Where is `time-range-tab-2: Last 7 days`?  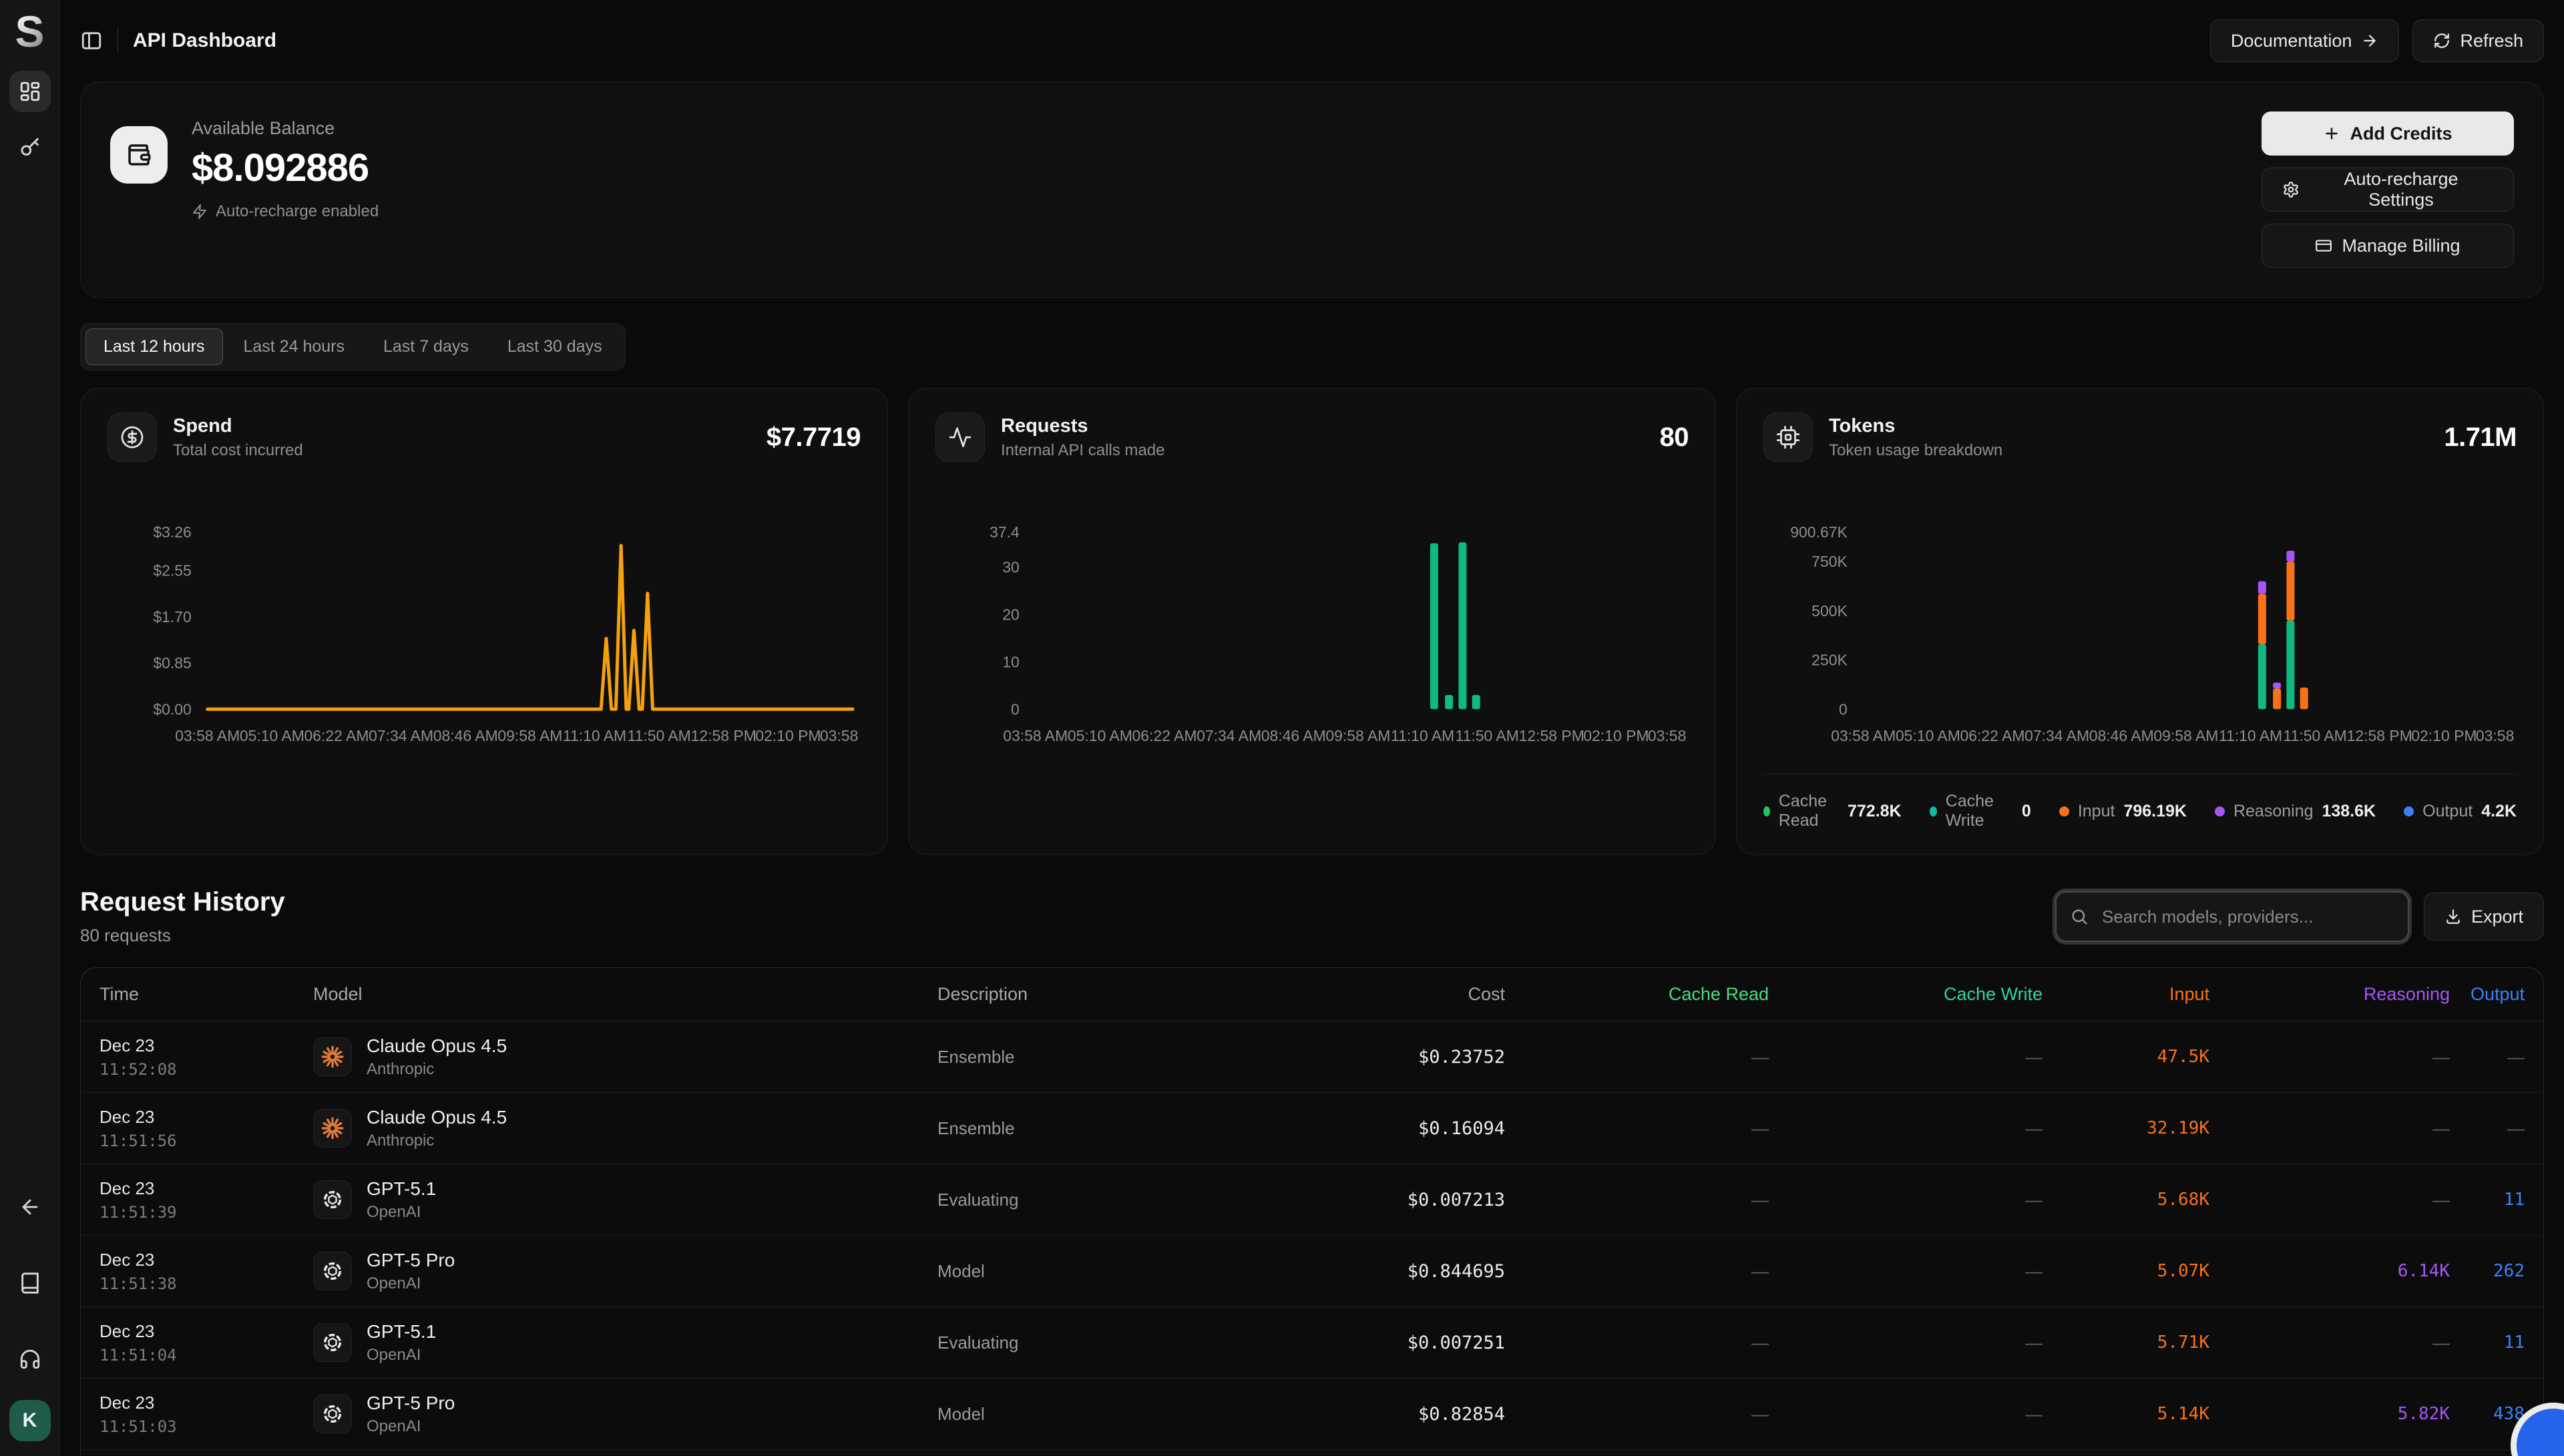
time-range-tab-2: Last 7 days is located at coordinates (426, 347).